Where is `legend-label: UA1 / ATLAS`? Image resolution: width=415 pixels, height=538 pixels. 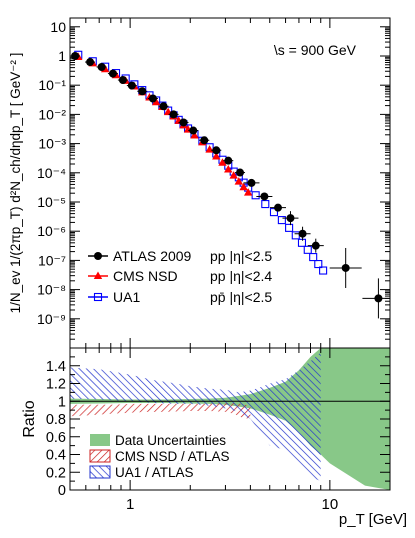 legend-label: UA1 / ATLAS is located at coordinates (154, 472).